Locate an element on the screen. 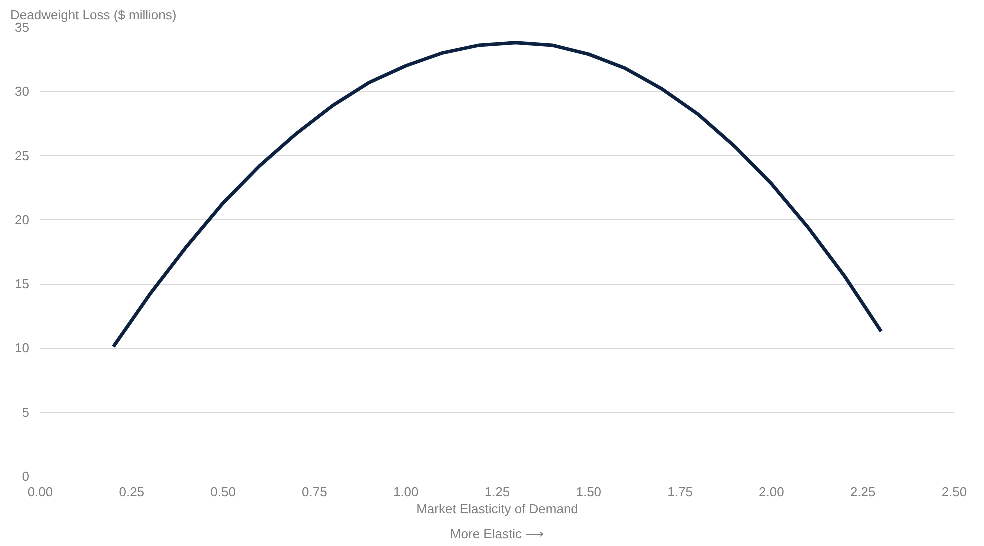  y-tick-label: 35 is located at coordinates (22, 27).